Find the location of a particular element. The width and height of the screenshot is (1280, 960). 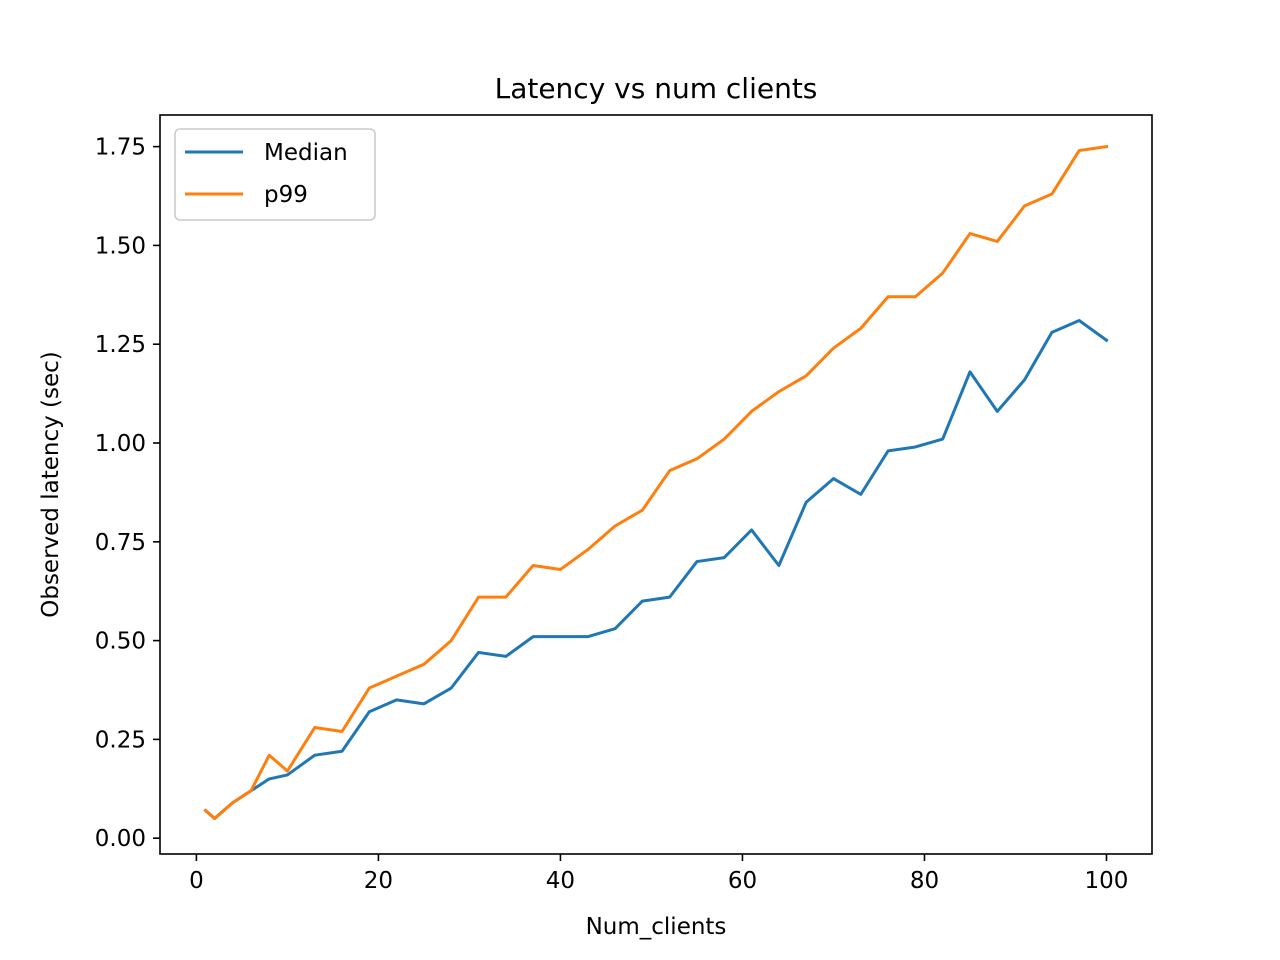

x-axis-label: Num_clients is located at coordinates (656, 927).